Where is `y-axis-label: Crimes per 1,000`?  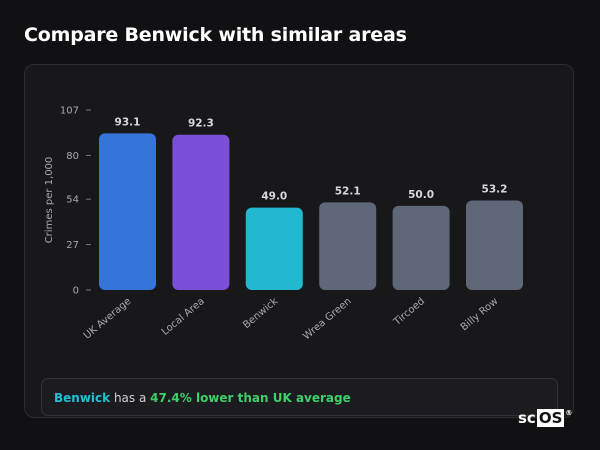
y-axis-label: Crimes per 1,000 is located at coordinates (49, 200).